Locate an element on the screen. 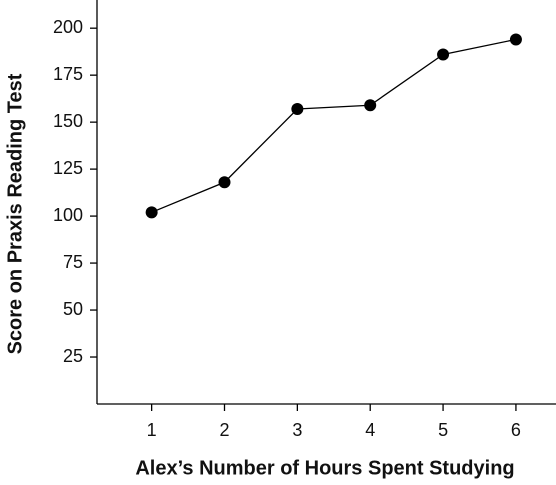 The image size is (556, 485). y-tick-label: 50 is located at coordinates (73, 309).